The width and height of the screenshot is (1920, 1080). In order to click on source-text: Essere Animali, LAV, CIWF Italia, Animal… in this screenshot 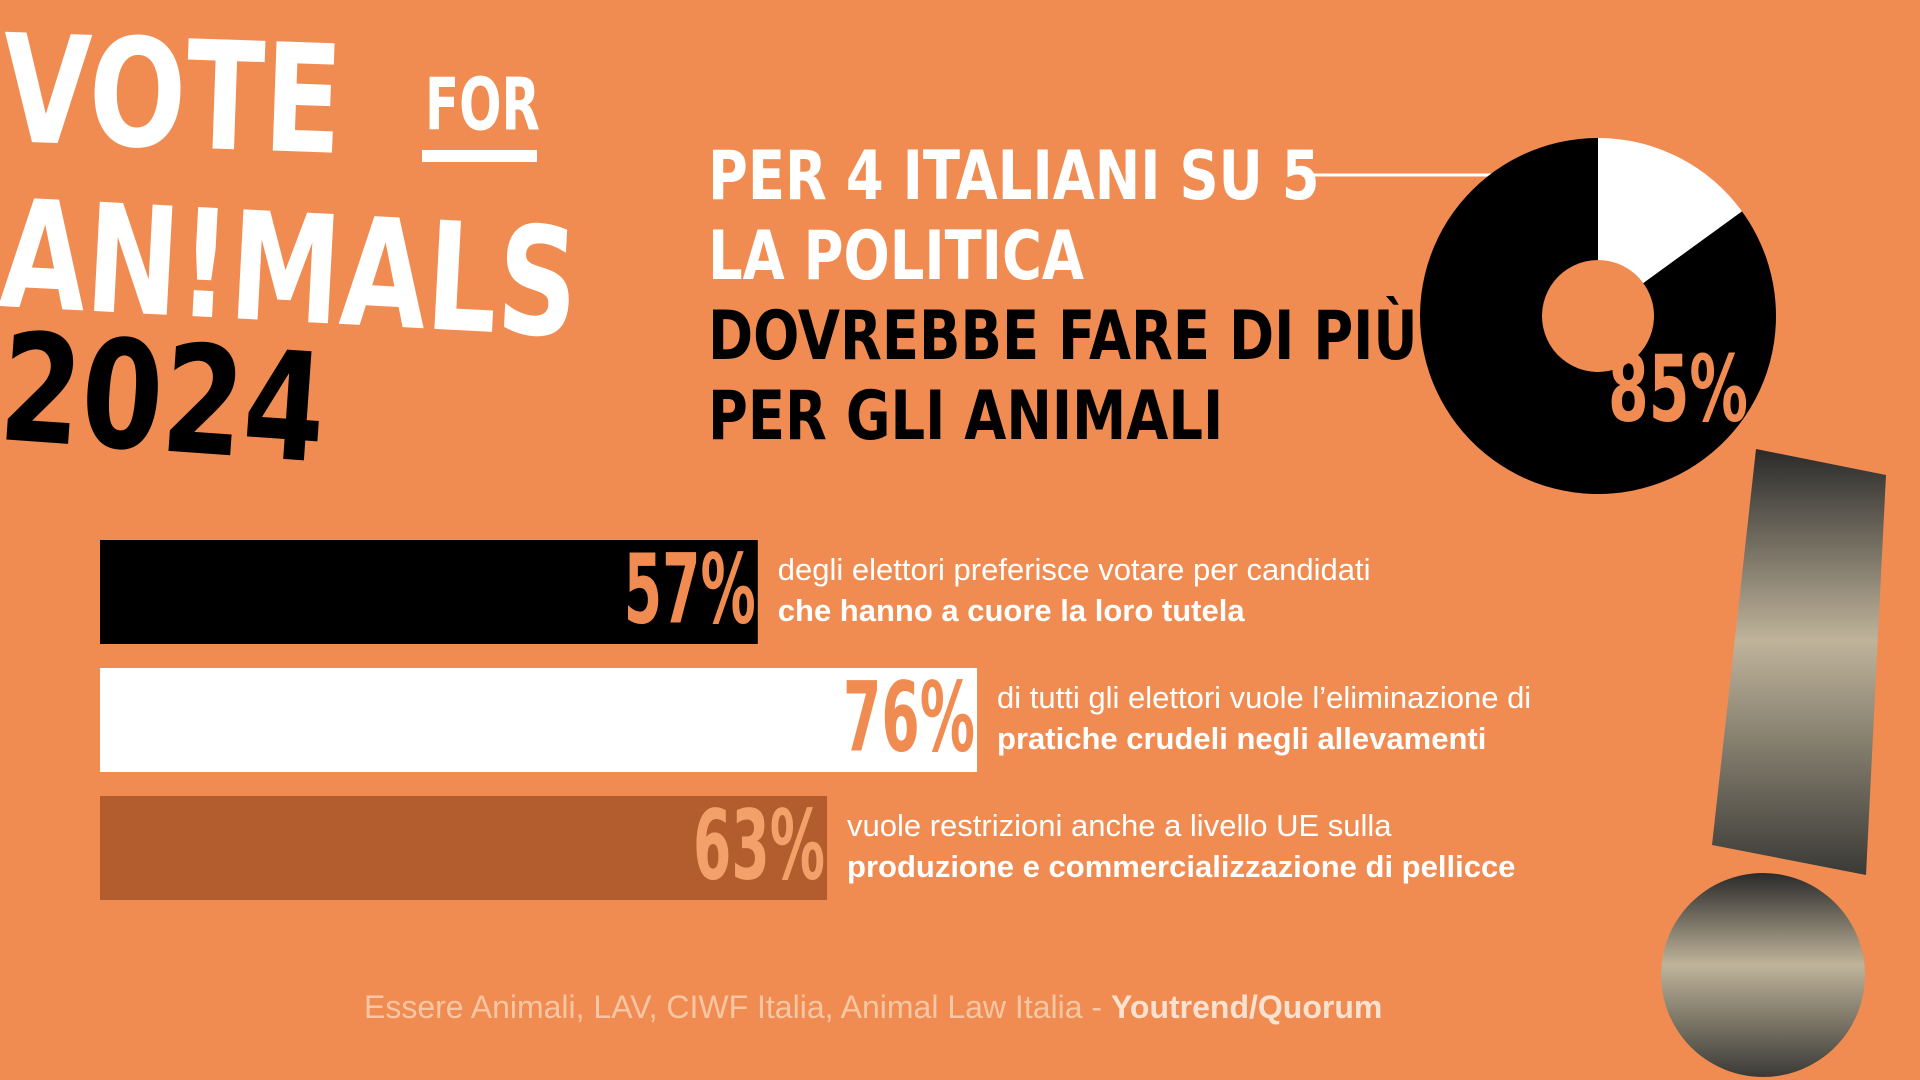, I will do `click(737, 1007)`.